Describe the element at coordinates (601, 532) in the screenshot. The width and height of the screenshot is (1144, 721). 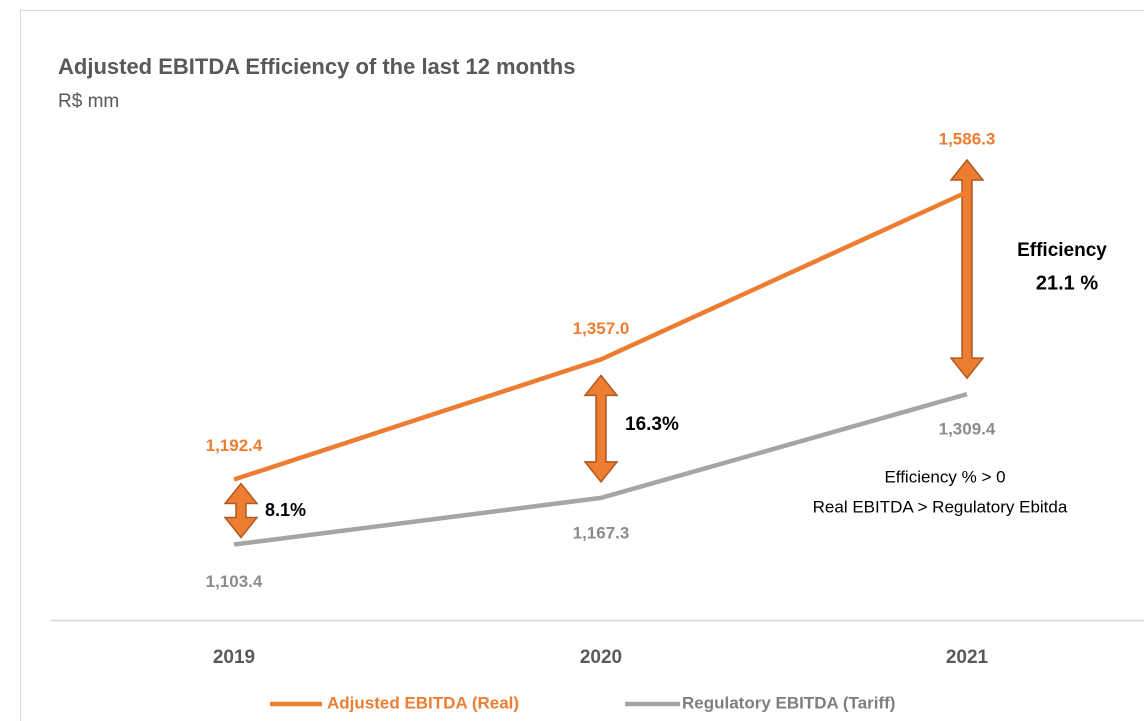
I see `data-label: 1,167.3` at that location.